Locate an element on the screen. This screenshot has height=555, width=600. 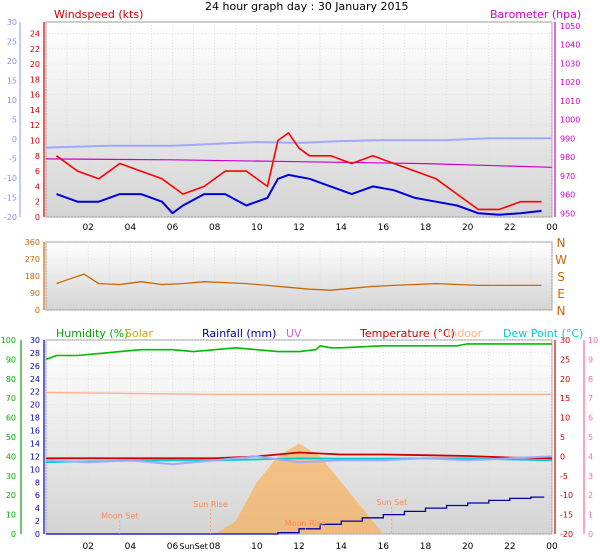
panel3-series-temperature is located at coordinates (299, 455).